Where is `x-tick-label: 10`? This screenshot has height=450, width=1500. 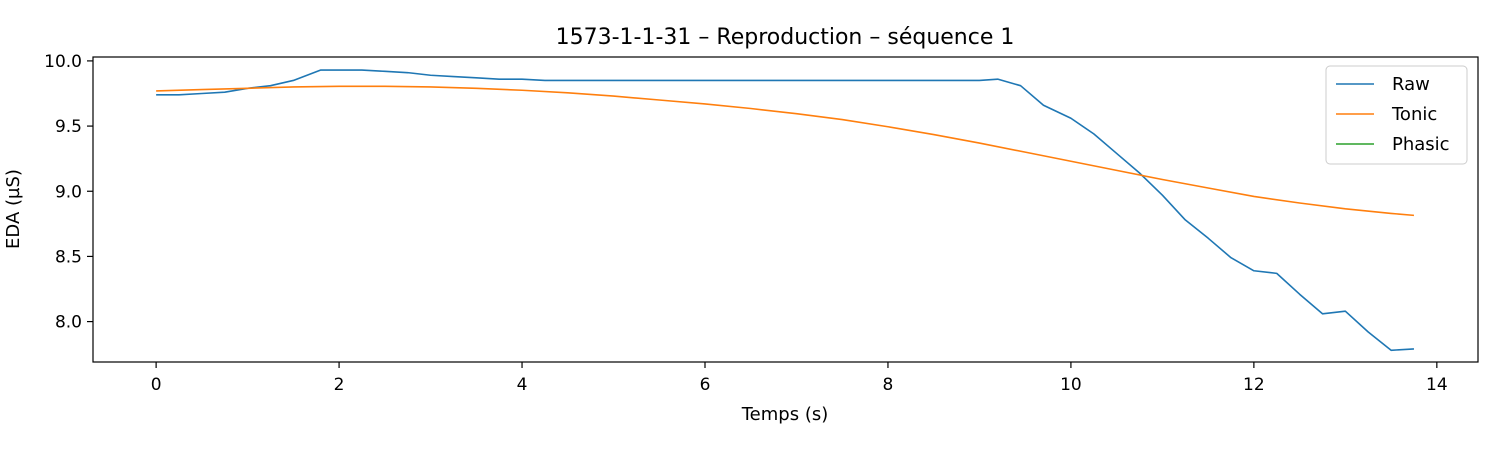 x-tick-label: 10 is located at coordinates (1071, 385).